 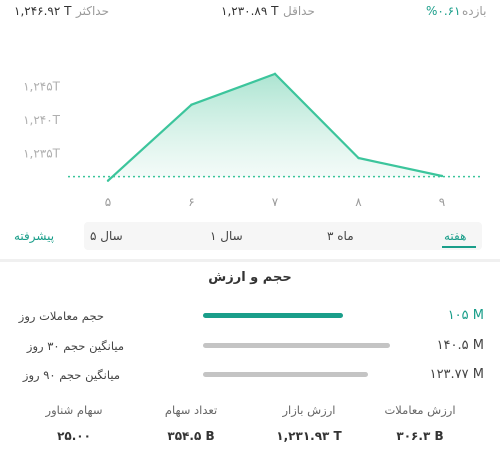 I want to click on x-tick-label: ۹, so click(x=442, y=202).